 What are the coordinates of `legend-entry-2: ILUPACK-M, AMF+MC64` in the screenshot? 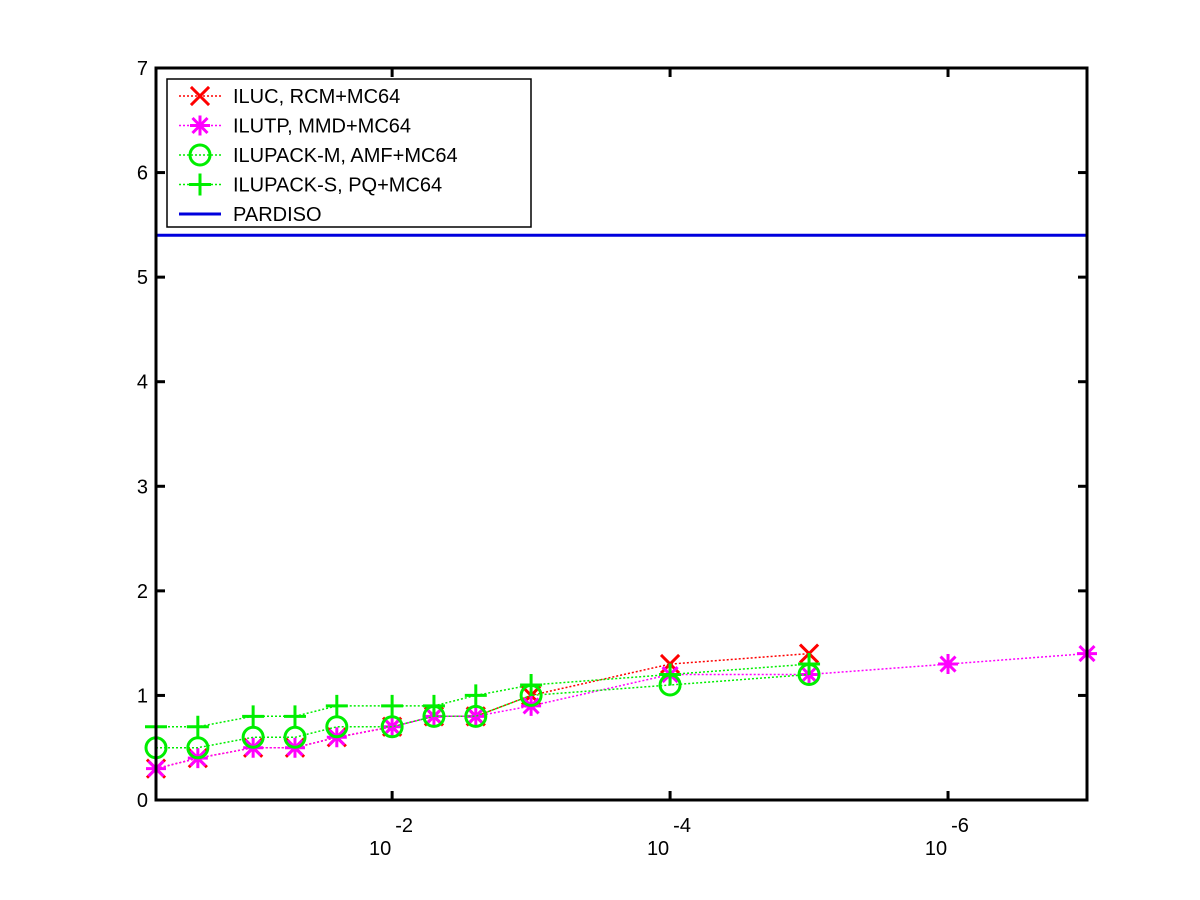 It's located at (318, 155).